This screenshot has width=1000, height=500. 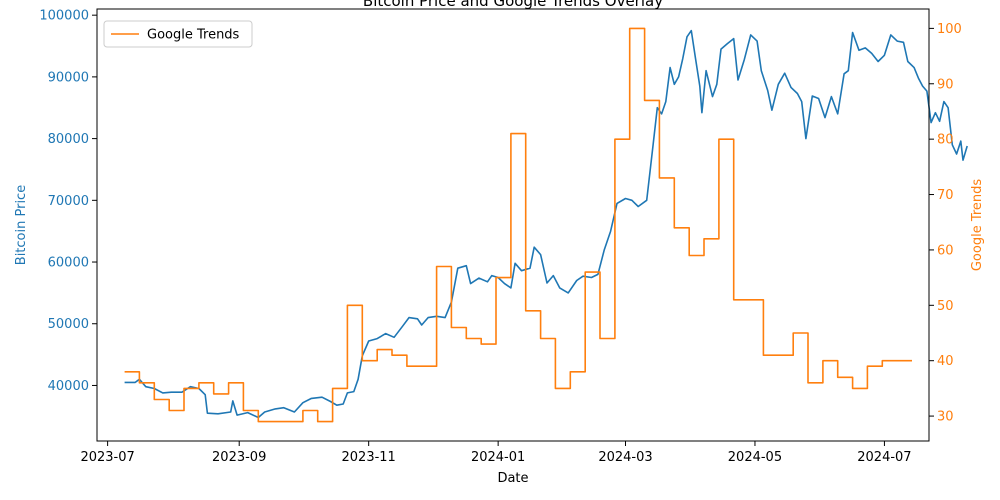 I want to click on right-tick-label: 70, so click(x=945, y=195).